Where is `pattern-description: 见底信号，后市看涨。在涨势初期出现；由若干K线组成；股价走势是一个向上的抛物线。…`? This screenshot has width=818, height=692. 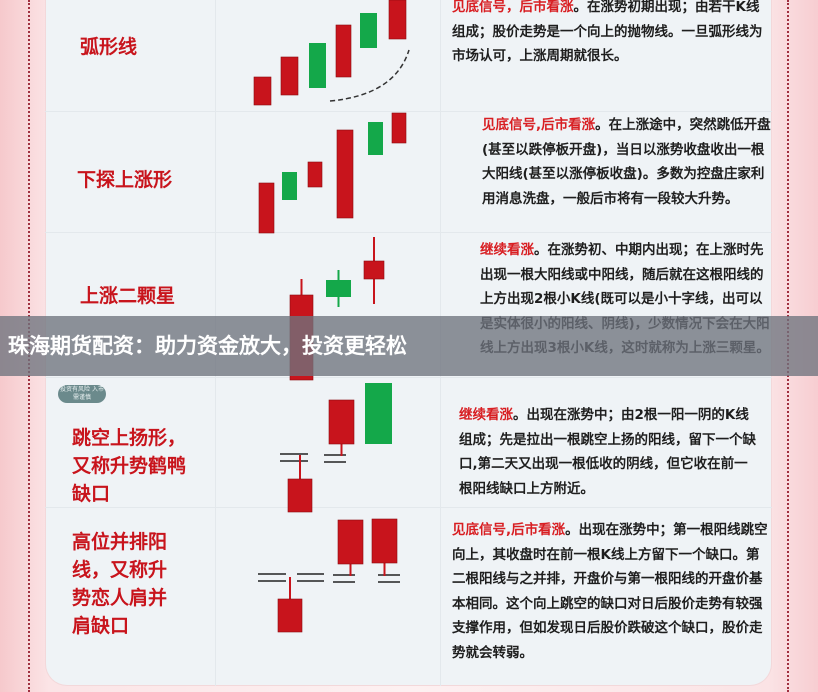
pattern-description: 见底信号，后市看涨。在涨势初期出现；由若干K线组成；股价走势是一个向上的抛物线。… is located at coordinates (607, 32).